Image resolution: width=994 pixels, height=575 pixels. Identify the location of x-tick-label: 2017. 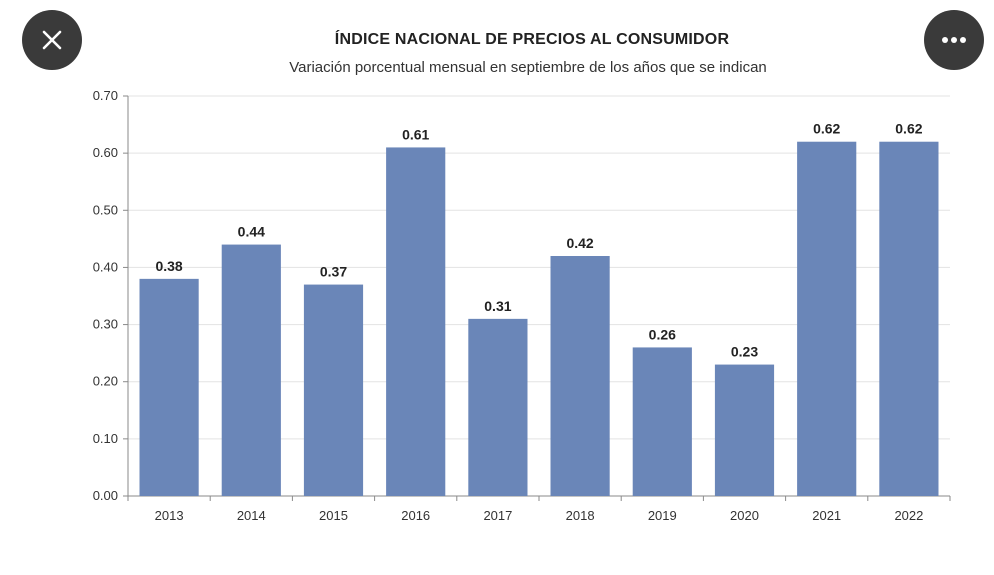
(497, 515).